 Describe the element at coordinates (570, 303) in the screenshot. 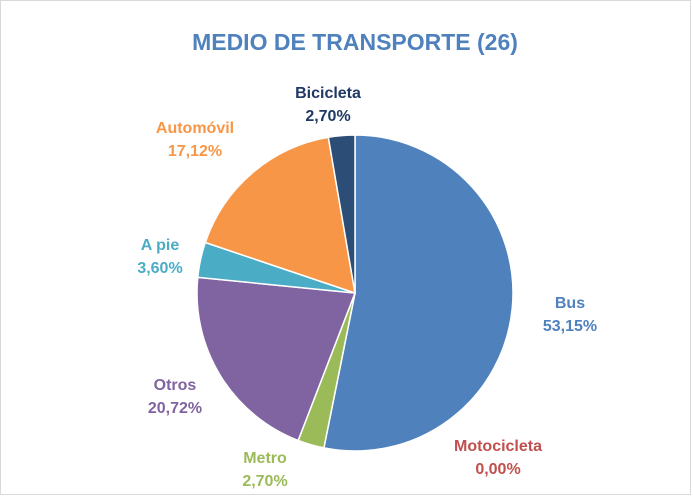

I see `slice-label: Bus` at that location.